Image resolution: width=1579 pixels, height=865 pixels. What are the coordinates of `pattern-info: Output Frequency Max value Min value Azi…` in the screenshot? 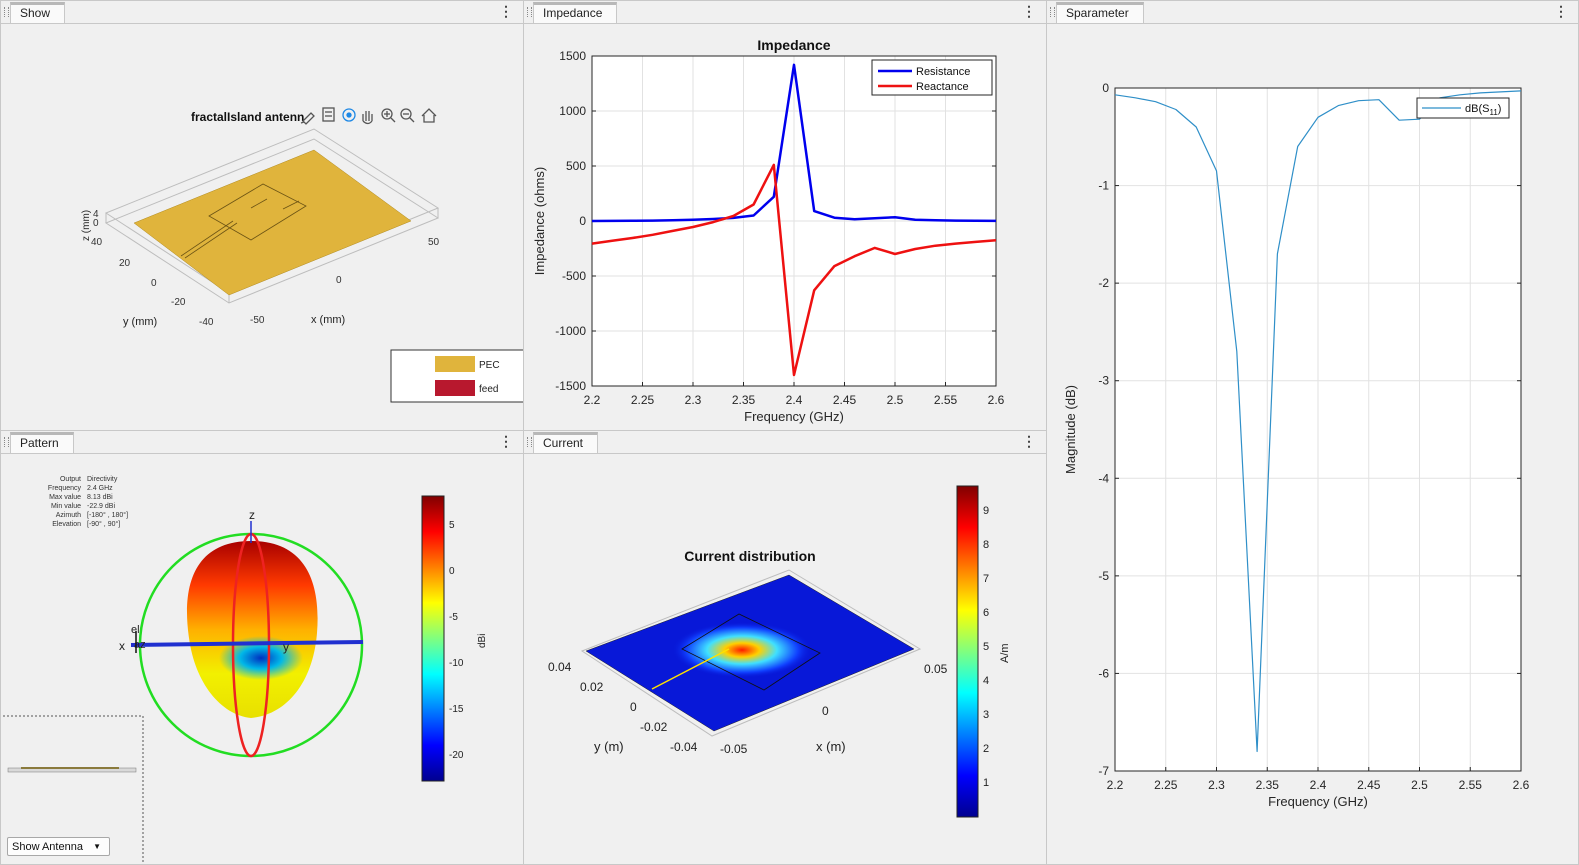 It's located at (88, 502).